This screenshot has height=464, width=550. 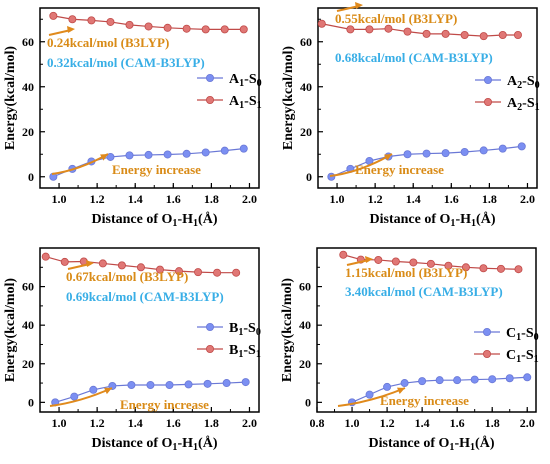 I want to click on x-axis-label: Distance of O1-H1(Å), so click(x=433, y=220).